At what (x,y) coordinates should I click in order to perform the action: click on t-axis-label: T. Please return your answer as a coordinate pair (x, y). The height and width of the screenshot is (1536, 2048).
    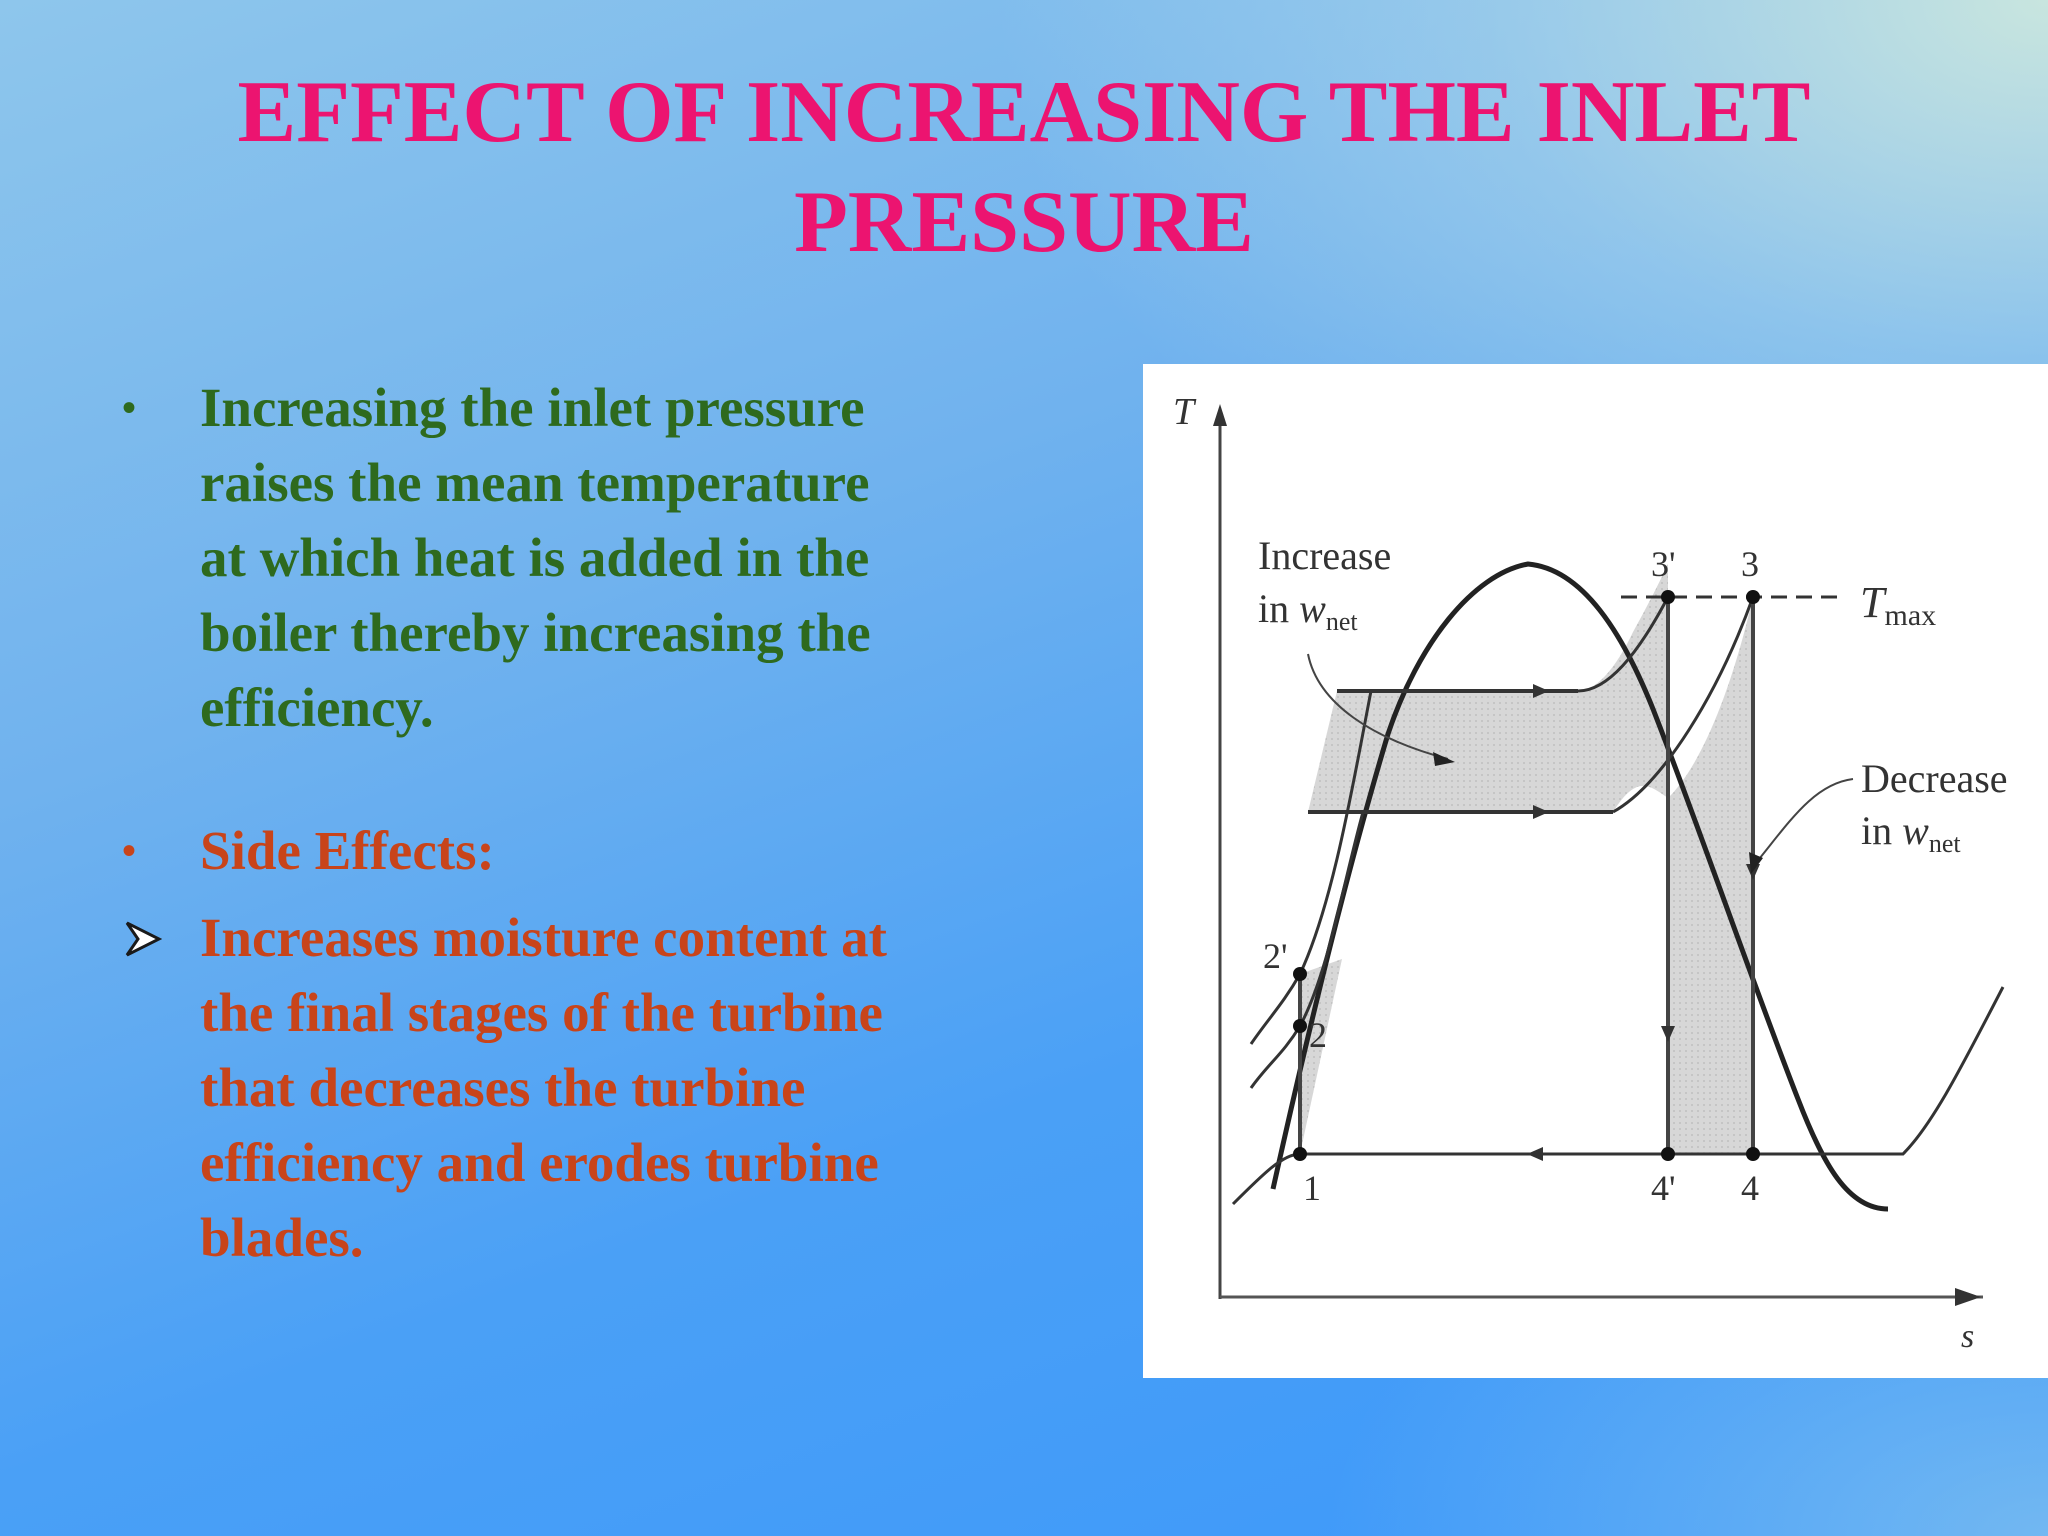
    Looking at the image, I should click on (1185, 412).